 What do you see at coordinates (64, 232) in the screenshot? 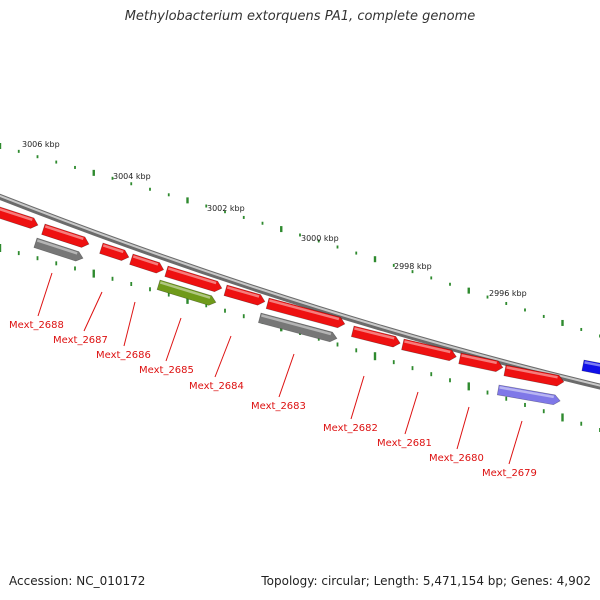
I see `gene-mext-2687-shine` at bounding box center [64, 232].